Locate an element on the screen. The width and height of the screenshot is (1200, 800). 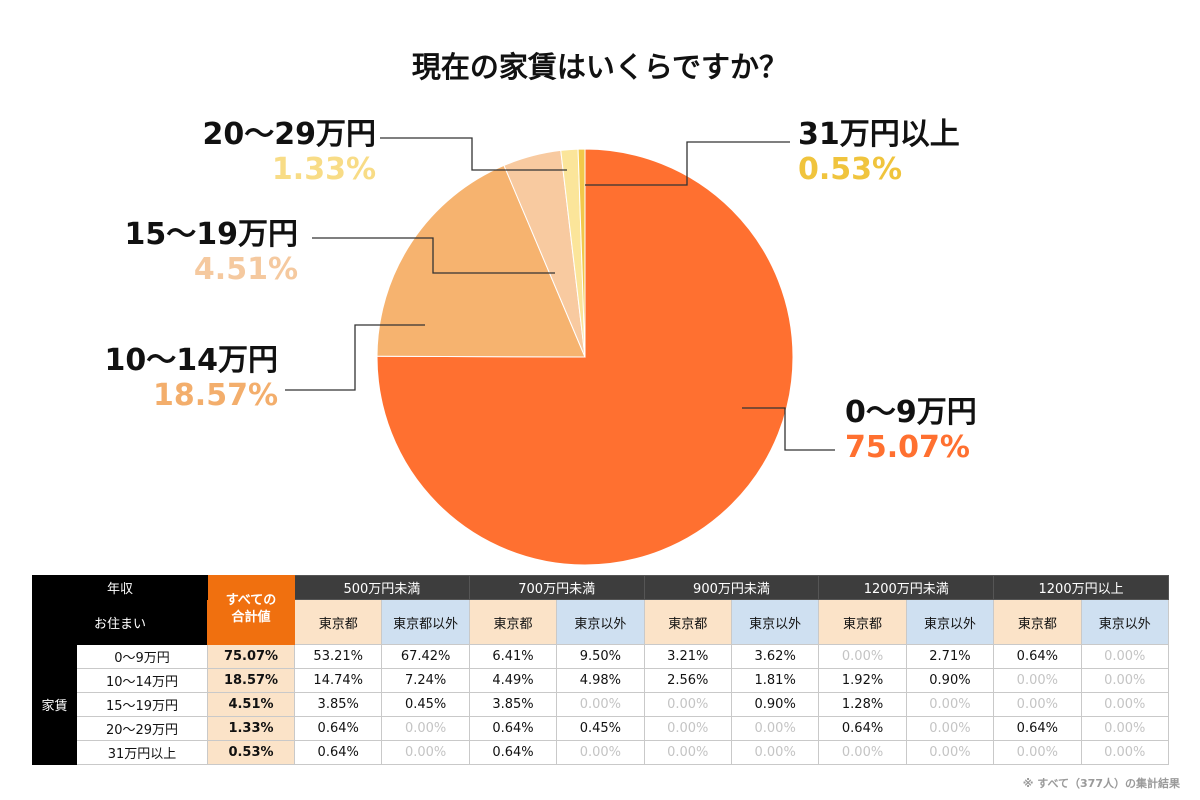
table-cell: 3.21% is located at coordinates (687, 656).